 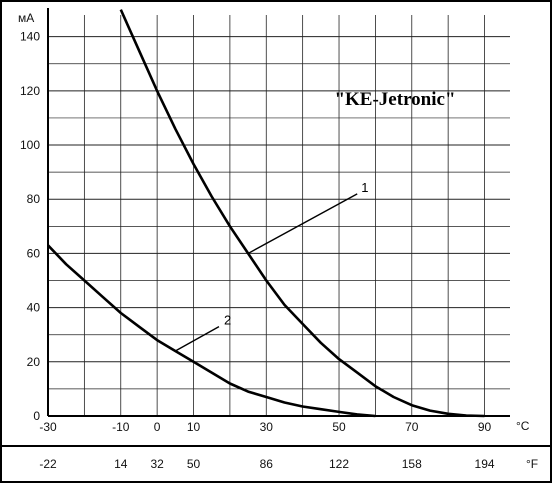 What do you see at coordinates (157, 427) in the screenshot?
I see `x-tick-label: 0` at bounding box center [157, 427].